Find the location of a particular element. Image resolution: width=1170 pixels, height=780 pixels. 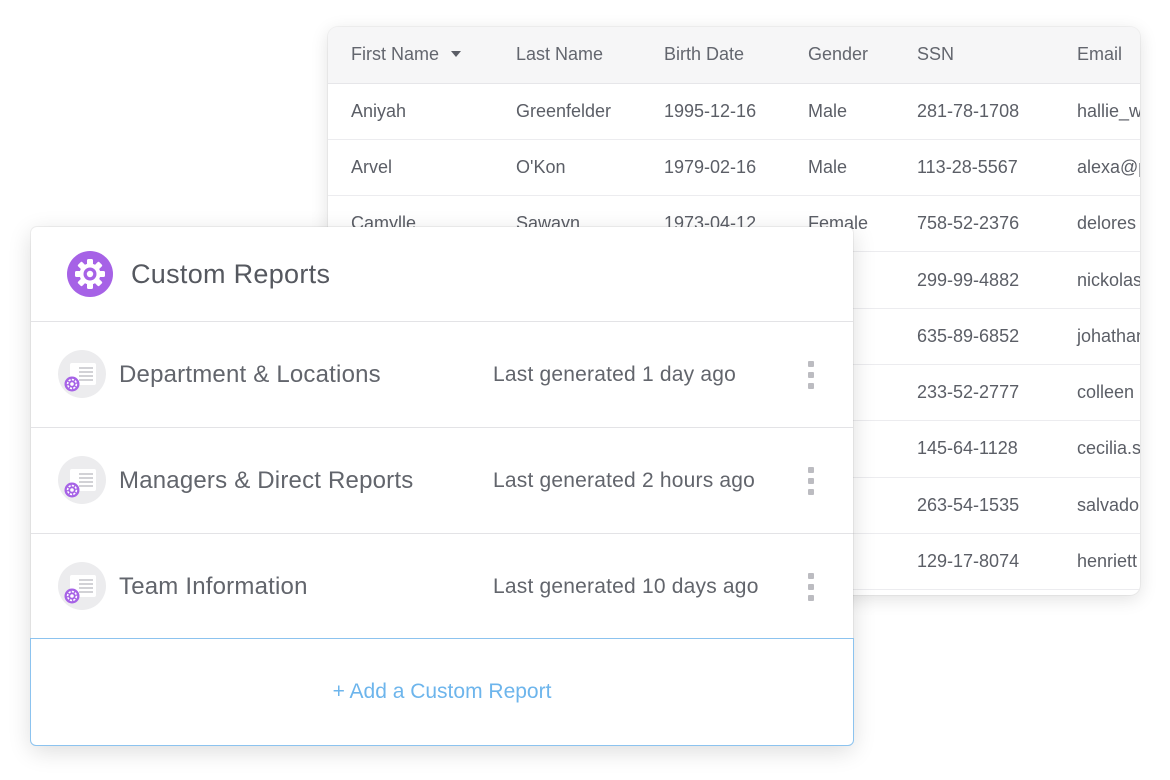

column-header-birth-date: Birth Date is located at coordinates (713, 55).